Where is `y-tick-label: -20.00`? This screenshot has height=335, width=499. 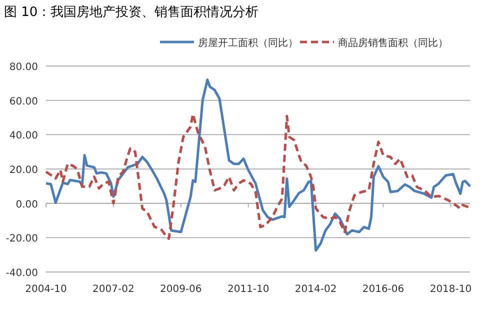
y-tick-label: -20.00 is located at coordinates (22, 239).